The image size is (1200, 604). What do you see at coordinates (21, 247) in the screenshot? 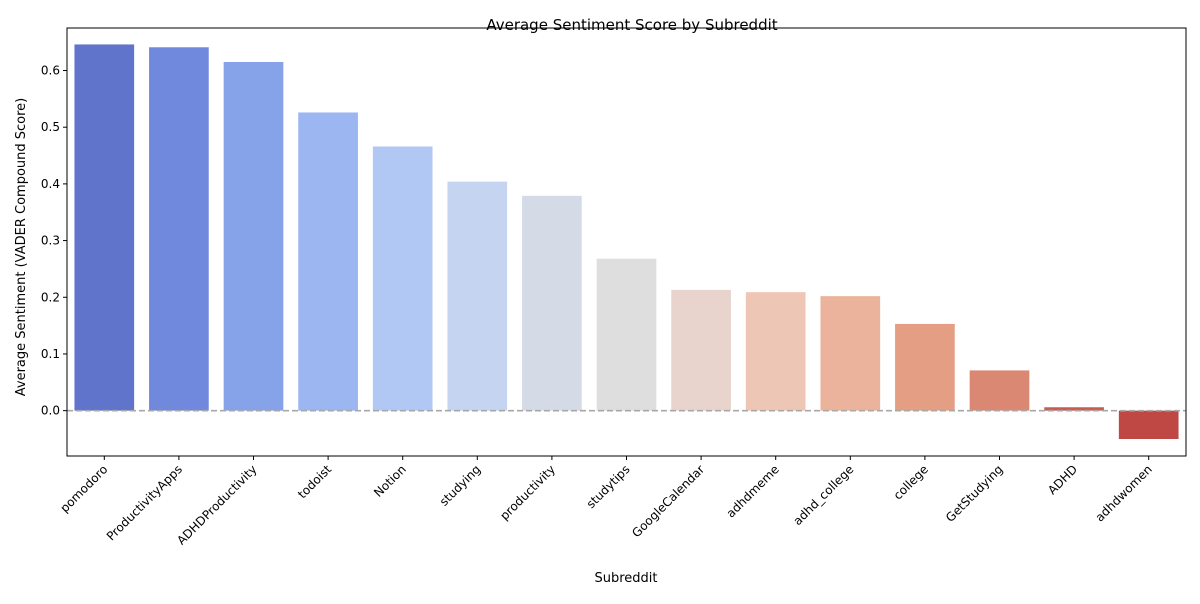
I see `y-axis-label: Average Sentiment (VADER Compound Score)` at bounding box center [21, 247].